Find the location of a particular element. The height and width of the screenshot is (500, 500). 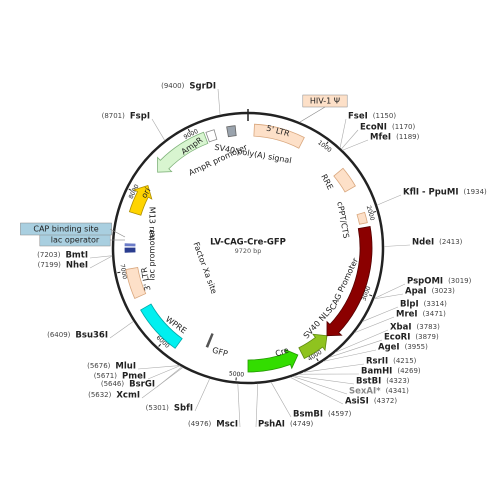

feature-label: 3' LTR is located at coordinates (145, 278).